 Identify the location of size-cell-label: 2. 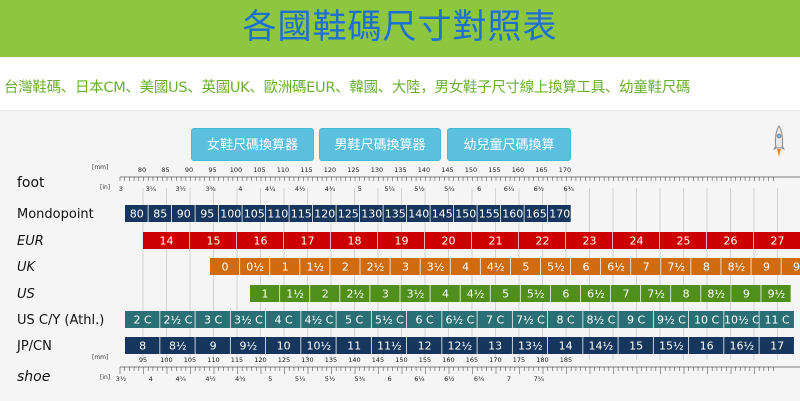
(325, 294).